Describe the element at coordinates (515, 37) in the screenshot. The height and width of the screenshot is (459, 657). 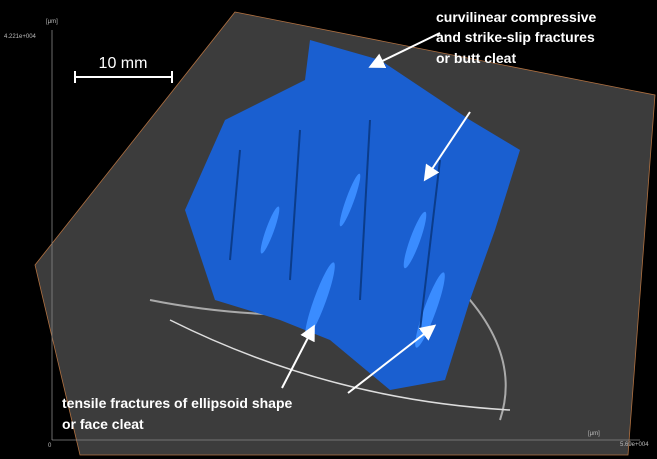
I see `annotation-line: and strike-slip fractures` at that location.